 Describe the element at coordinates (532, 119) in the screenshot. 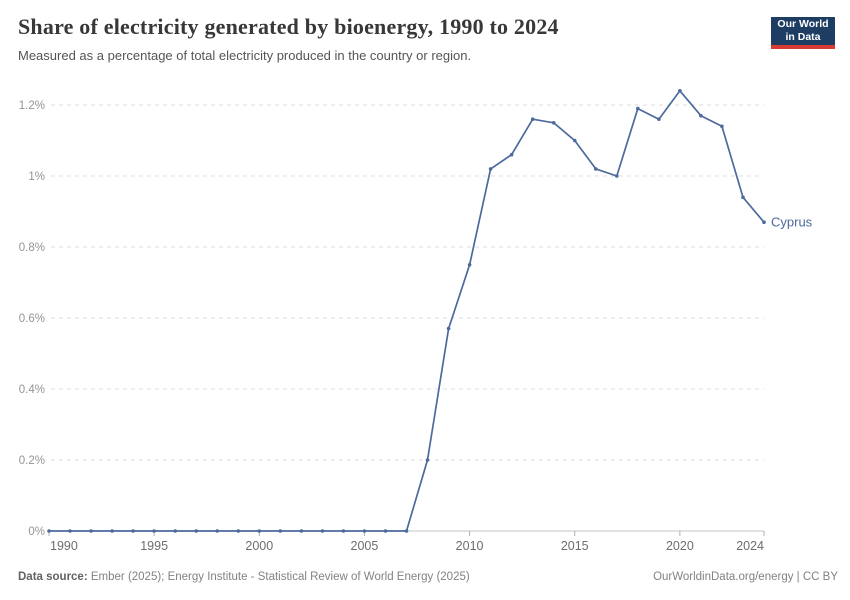

I see `data-point-2013` at that location.